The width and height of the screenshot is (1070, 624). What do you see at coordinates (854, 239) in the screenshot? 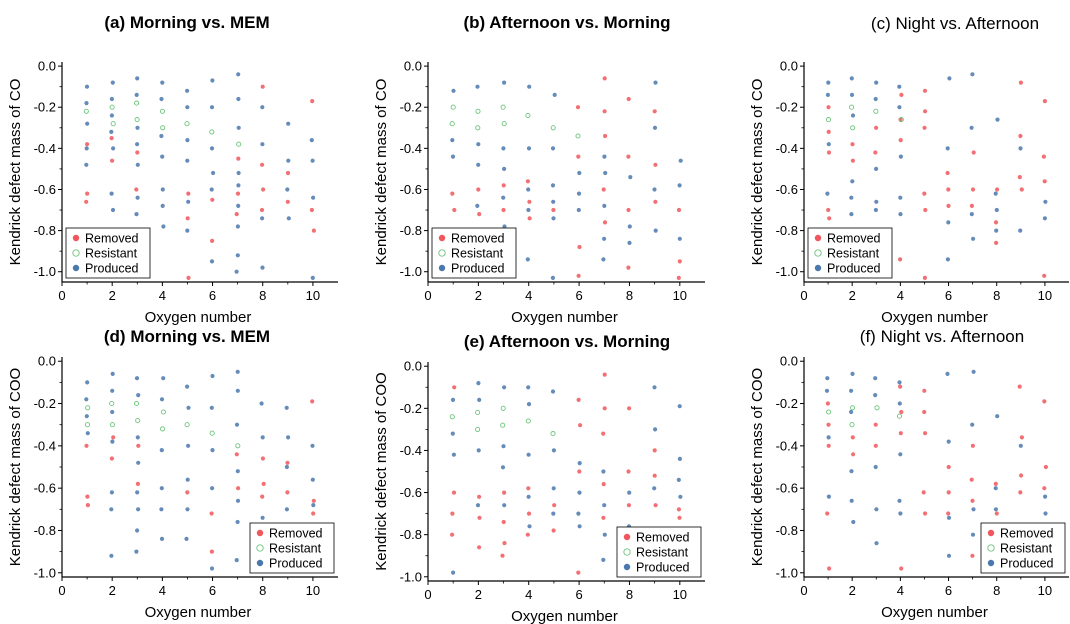
I see `legend-label-removed: Removed` at bounding box center [854, 239].